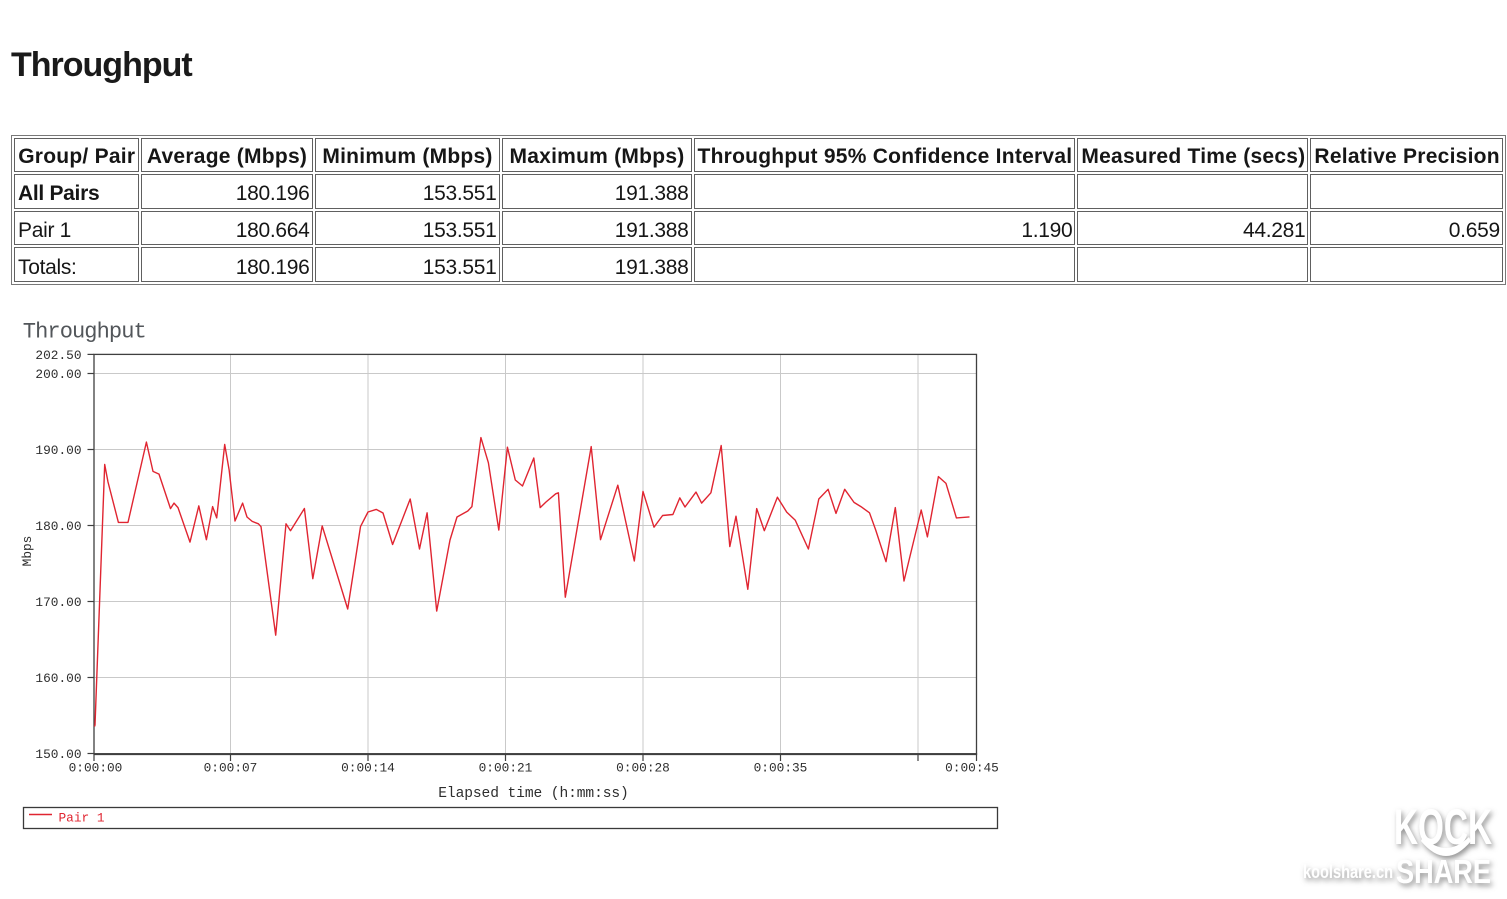 The width and height of the screenshot is (1507, 899). What do you see at coordinates (1348, 872) in the screenshot?
I see `svg-text: koolshare.cn` at bounding box center [1348, 872].